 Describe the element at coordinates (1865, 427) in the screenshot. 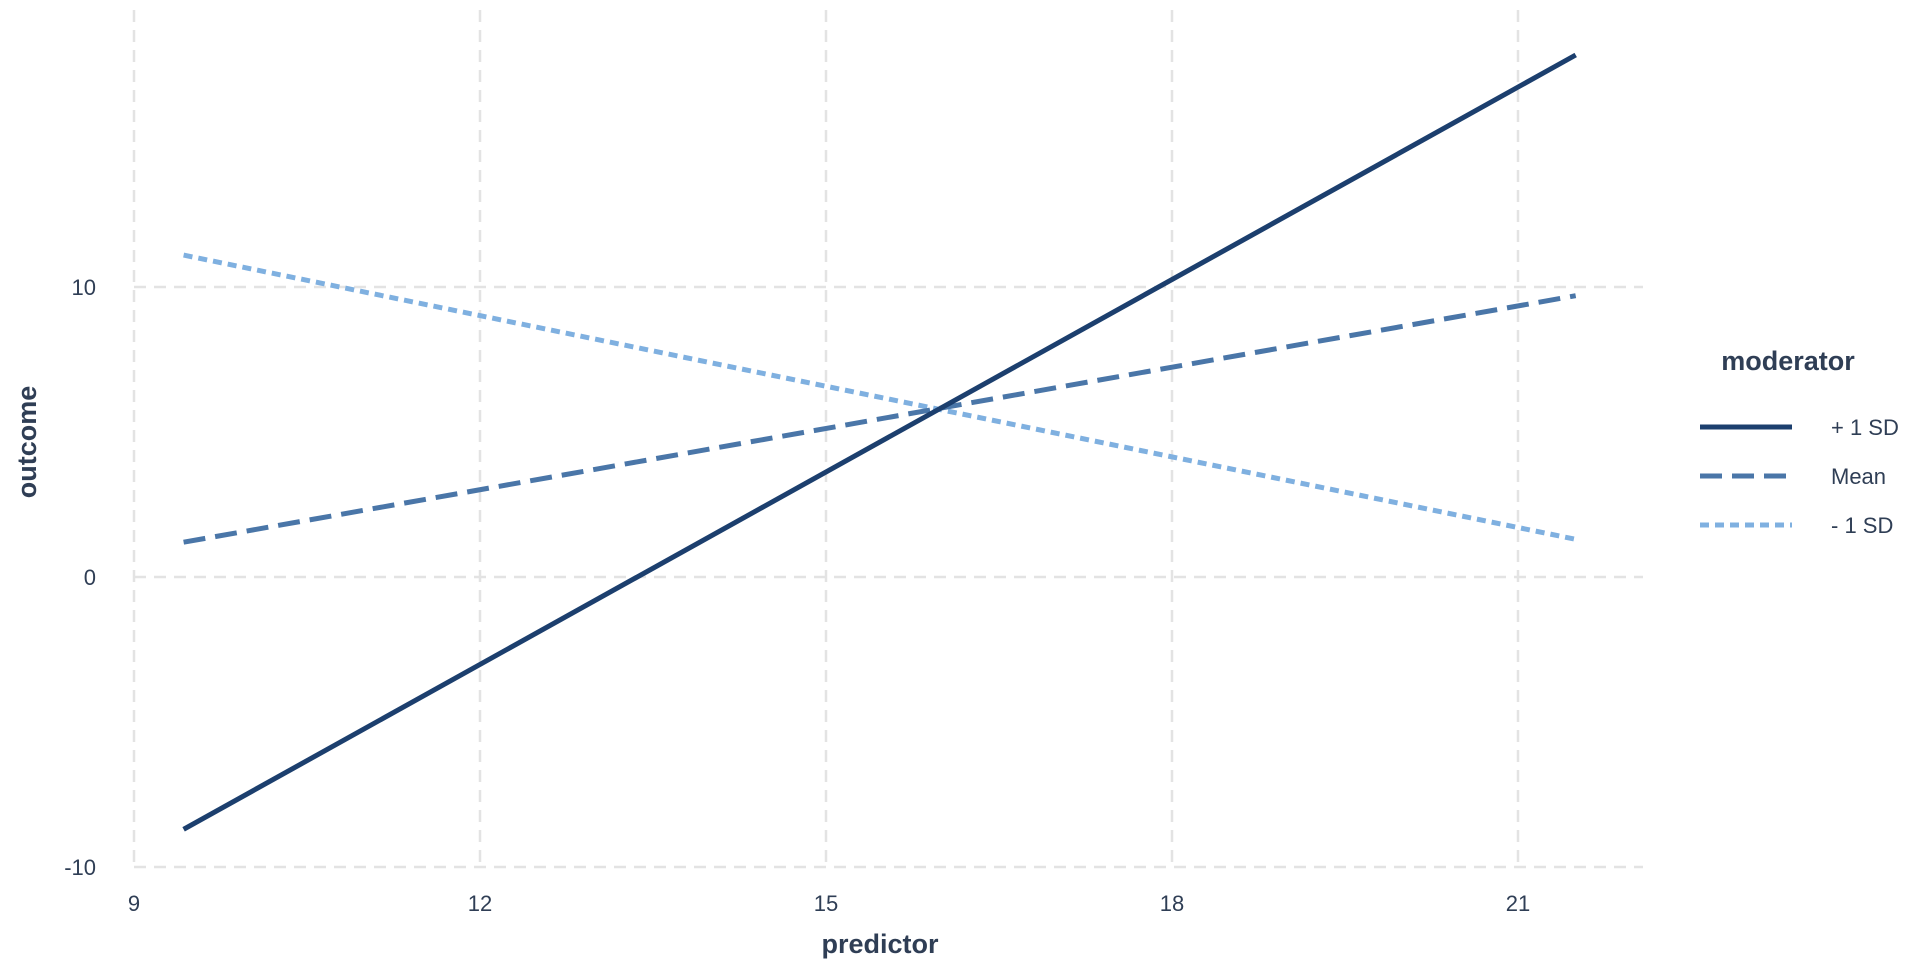

I see `legend-label: + 1 SD` at that location.